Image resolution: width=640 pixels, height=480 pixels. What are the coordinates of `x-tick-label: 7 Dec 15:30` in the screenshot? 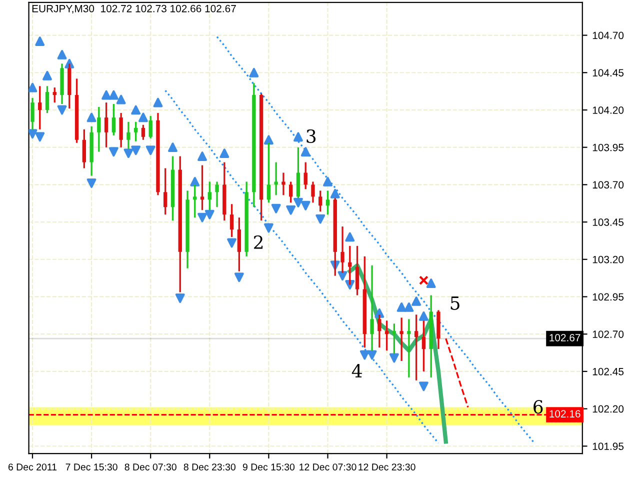 It's located at (92, 467).